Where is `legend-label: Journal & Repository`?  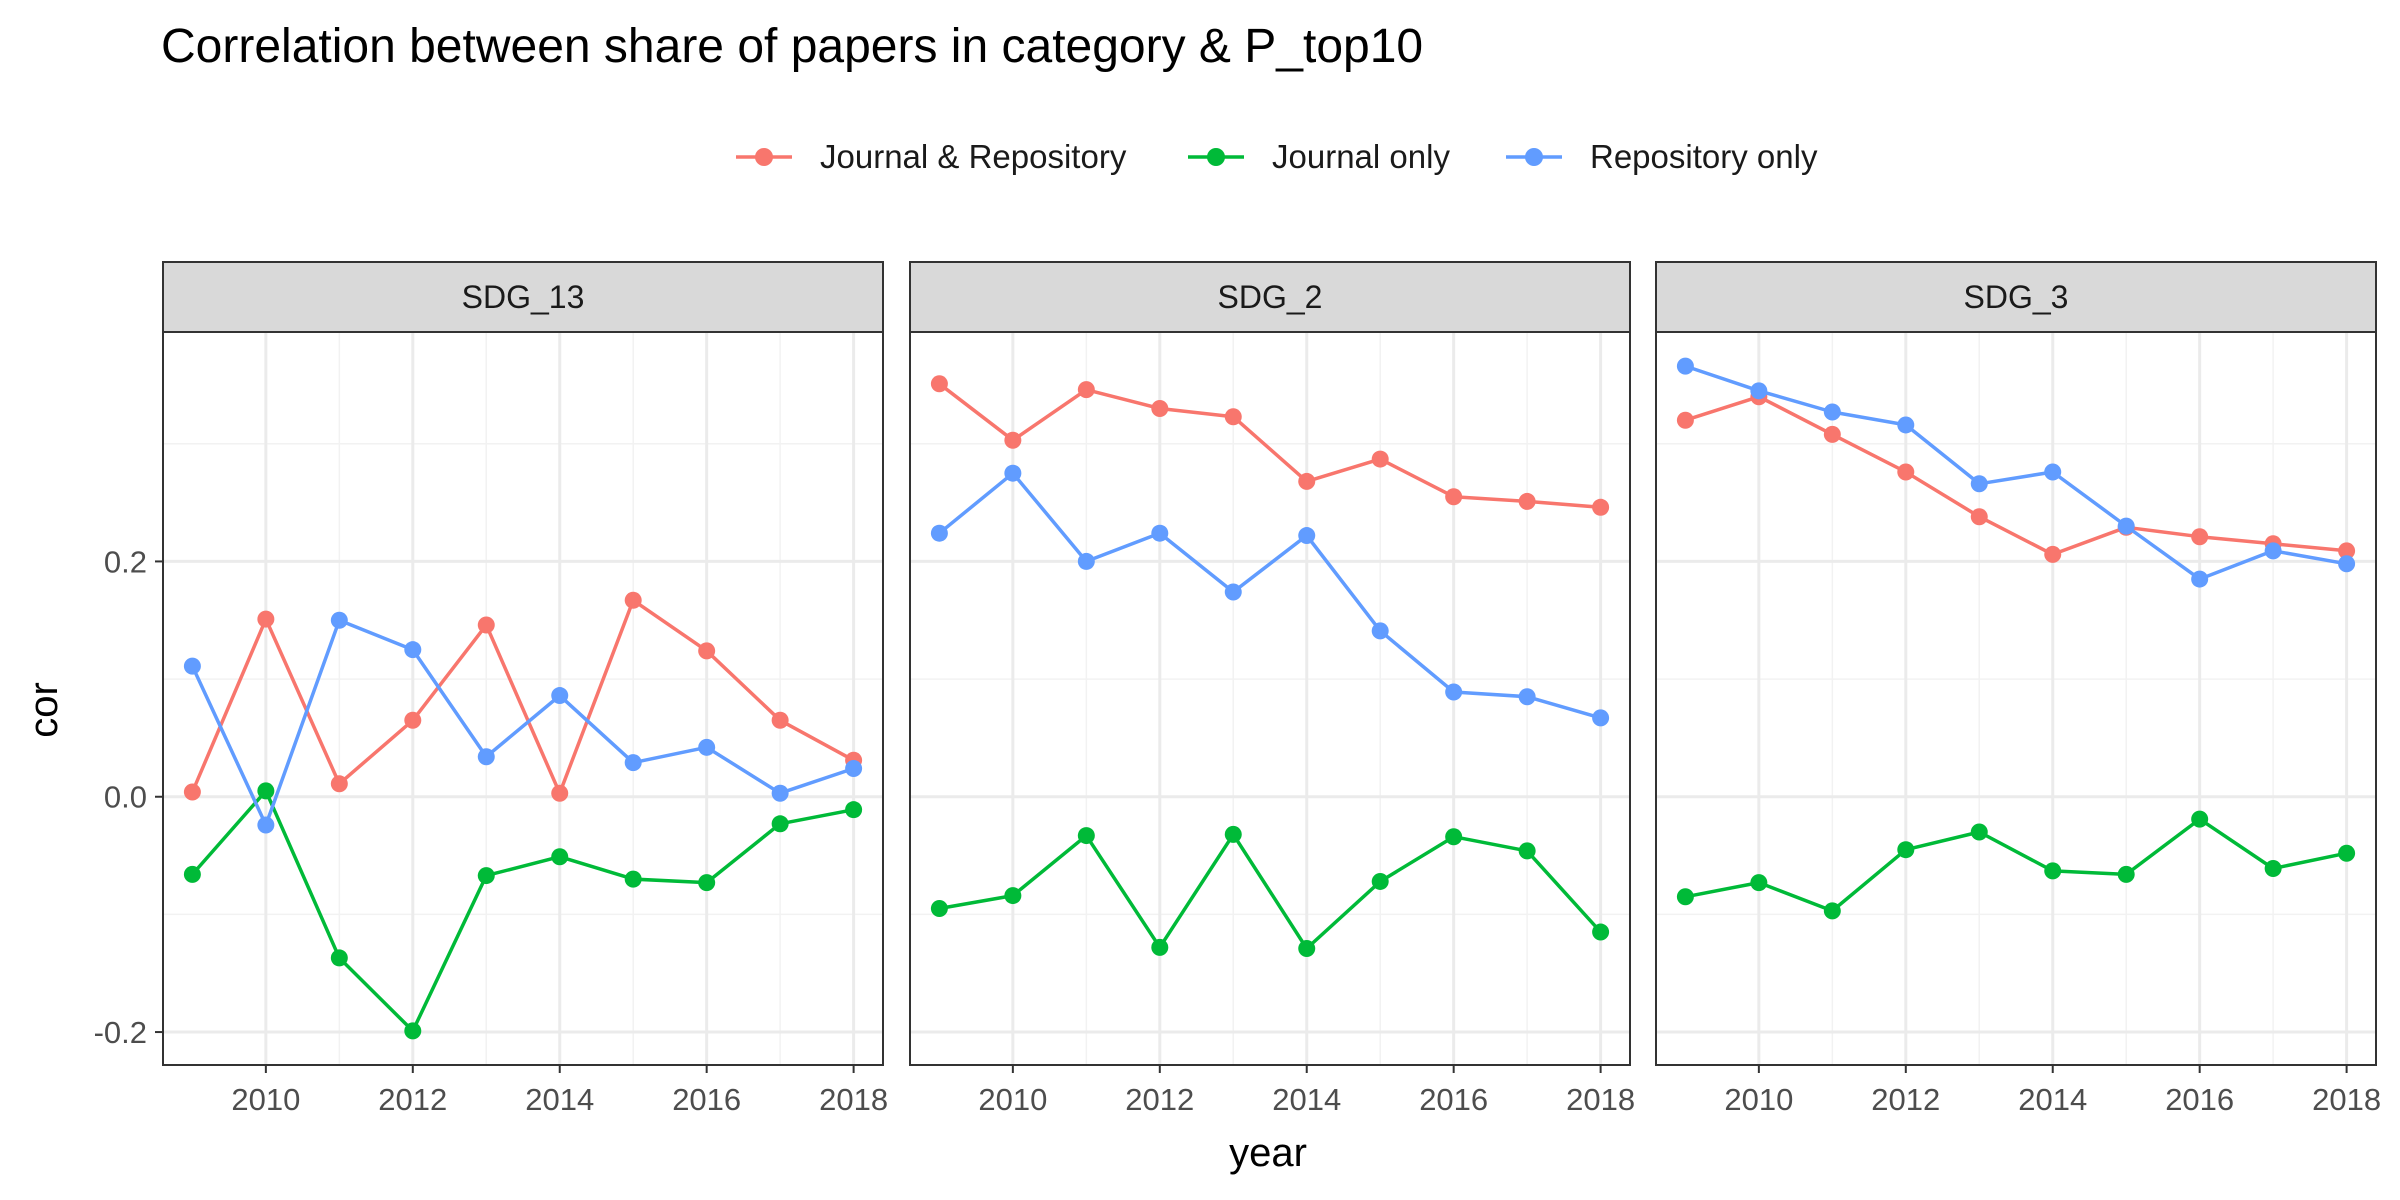 legend-label: Journal & Repository is located at coordinates (973, 156).